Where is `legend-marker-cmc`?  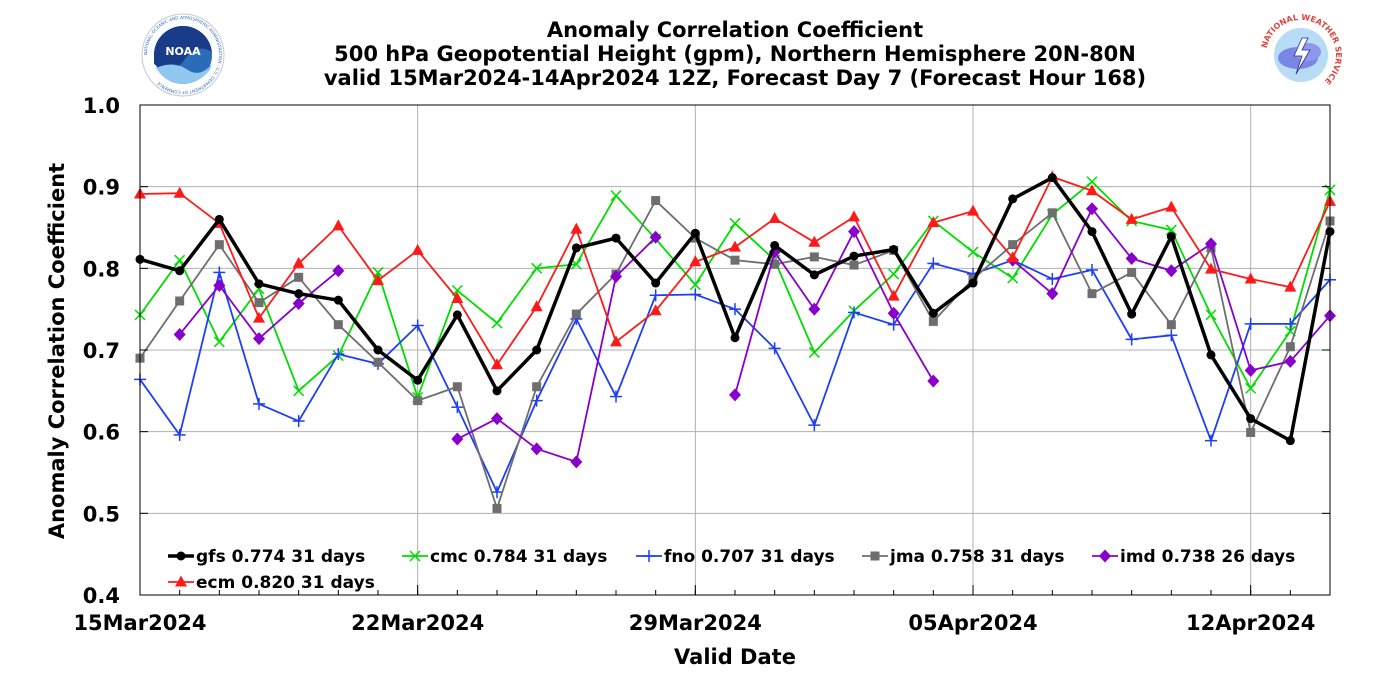 legend-marker-cmc is located at coordinates (415, 556).